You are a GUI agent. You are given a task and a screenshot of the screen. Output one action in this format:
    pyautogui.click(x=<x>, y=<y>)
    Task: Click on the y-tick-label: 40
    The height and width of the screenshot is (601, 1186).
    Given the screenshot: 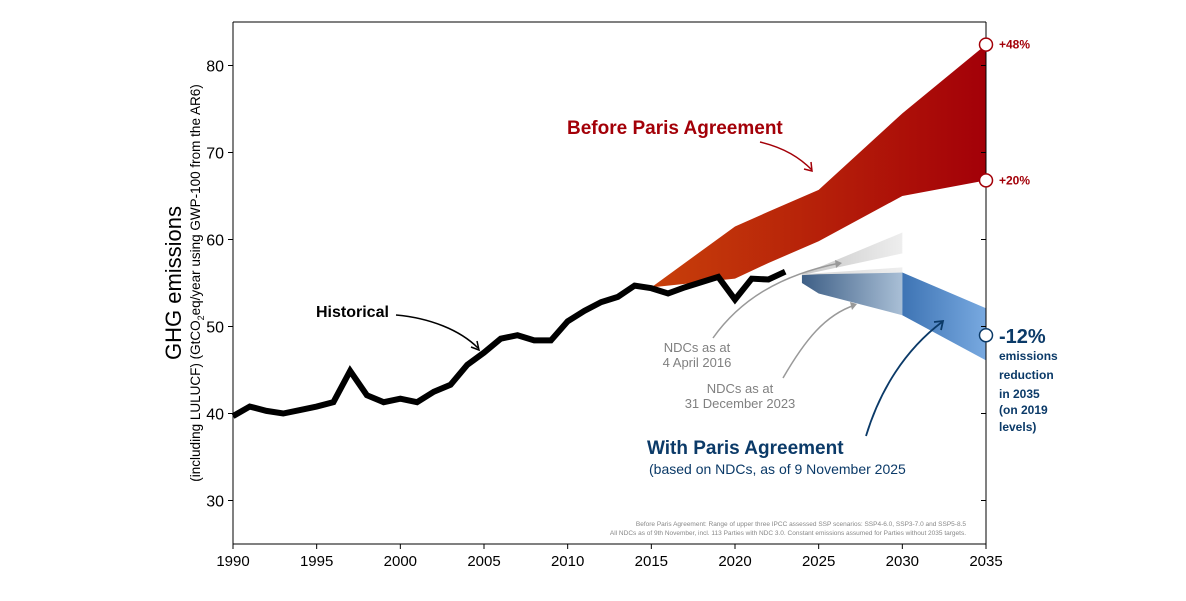 What is the action you would take?
    pyautogui.click(x=215, y=415)
    